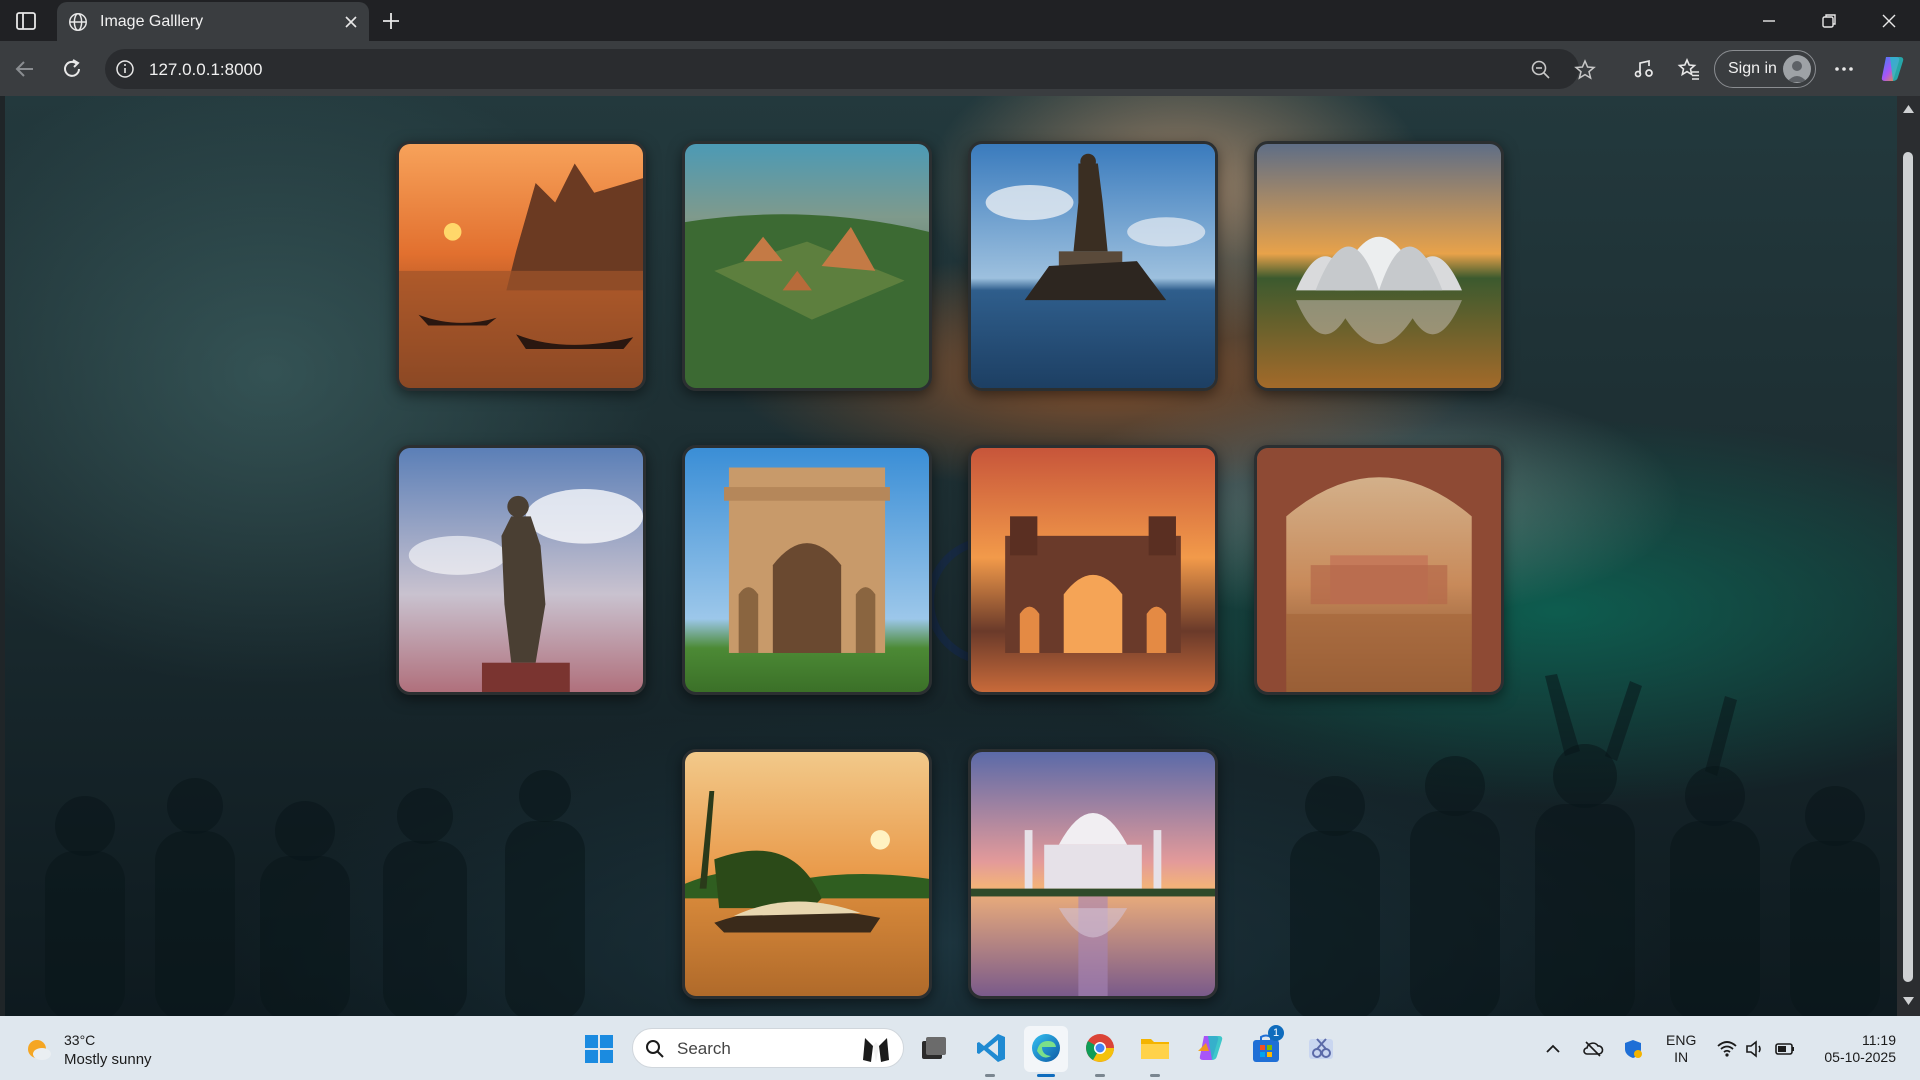 The image size is (1920, 1080). What do you see at coordinates (1155, 1048) in the screenshot?
I see `file-explorer-icon` at bounding box center [1155, 1048].